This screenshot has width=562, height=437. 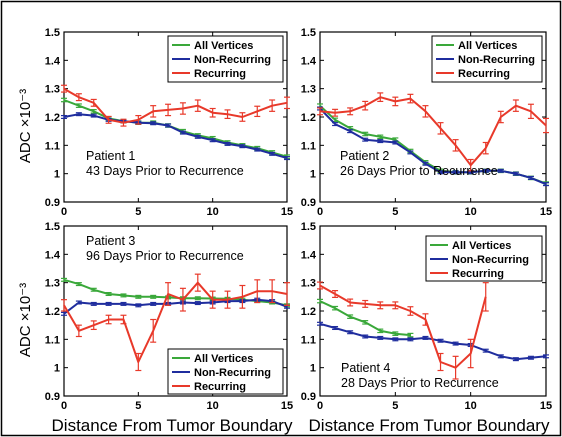 What do you see at coordinates (110, 241) in the screenshot?
I see `panel-annotation: Patient 3` at bounding box center [110, 241].